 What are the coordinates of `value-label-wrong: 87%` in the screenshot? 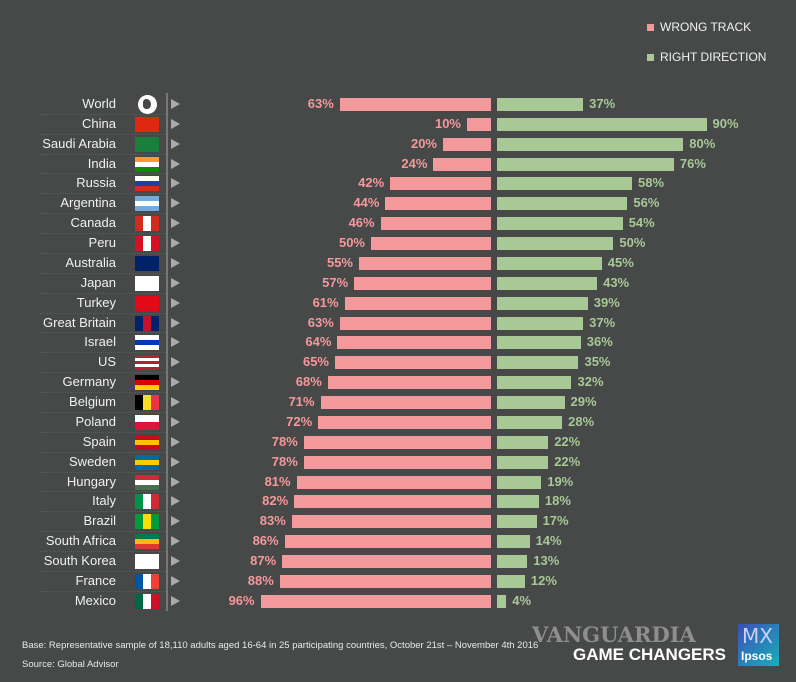 It's located at (263, 560).